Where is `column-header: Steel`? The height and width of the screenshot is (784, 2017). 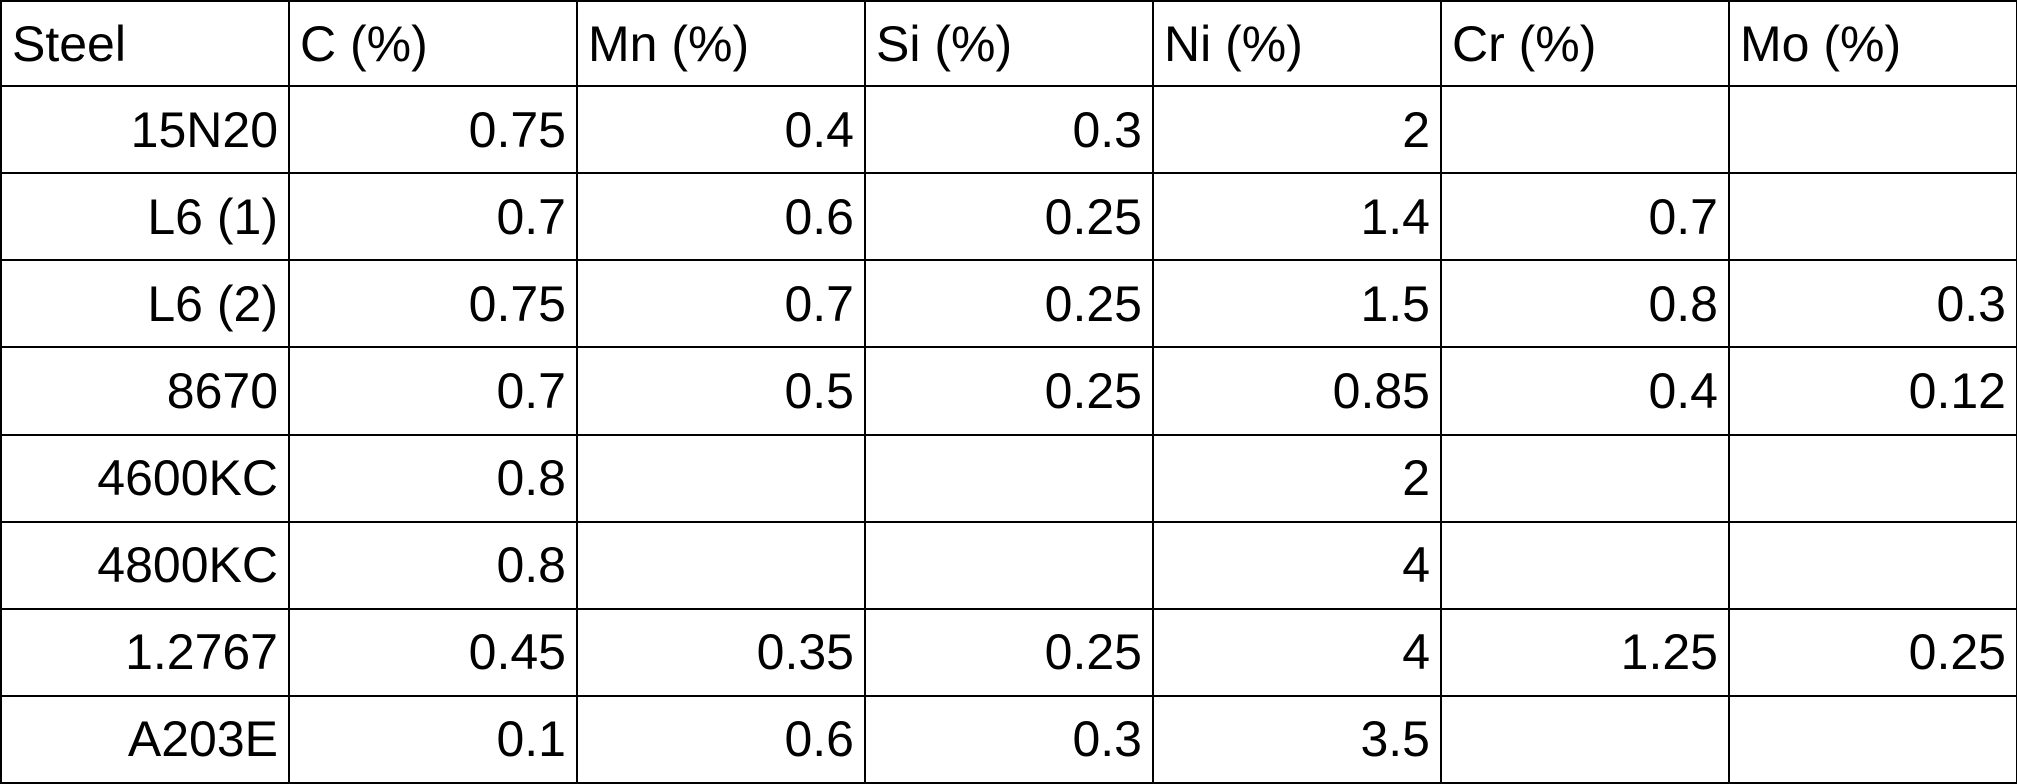
column-header: Steel is located at coordinates (145, 43).